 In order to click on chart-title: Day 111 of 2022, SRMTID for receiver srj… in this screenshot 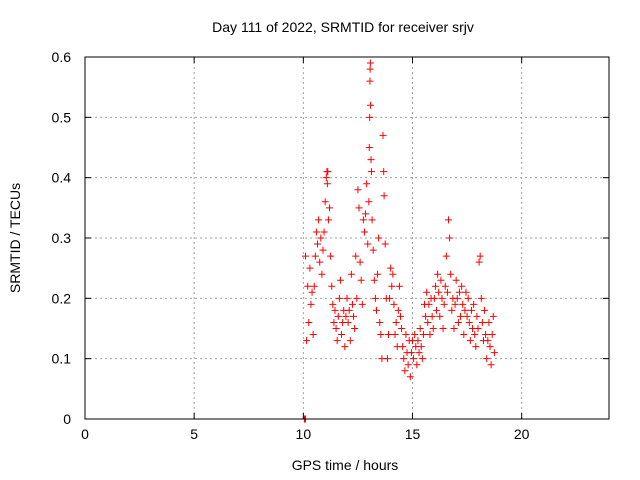, I will do `click(343, 27)`.